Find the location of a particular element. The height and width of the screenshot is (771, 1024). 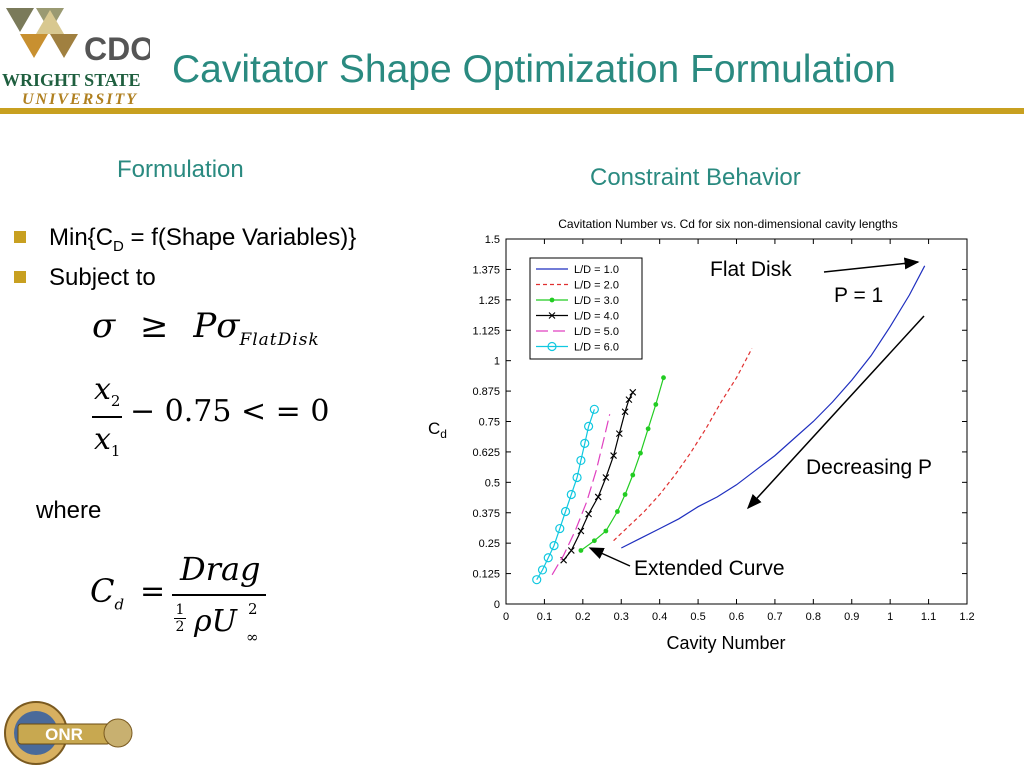

y-tick-label: 0.125 is located at coordinates (486, 575).